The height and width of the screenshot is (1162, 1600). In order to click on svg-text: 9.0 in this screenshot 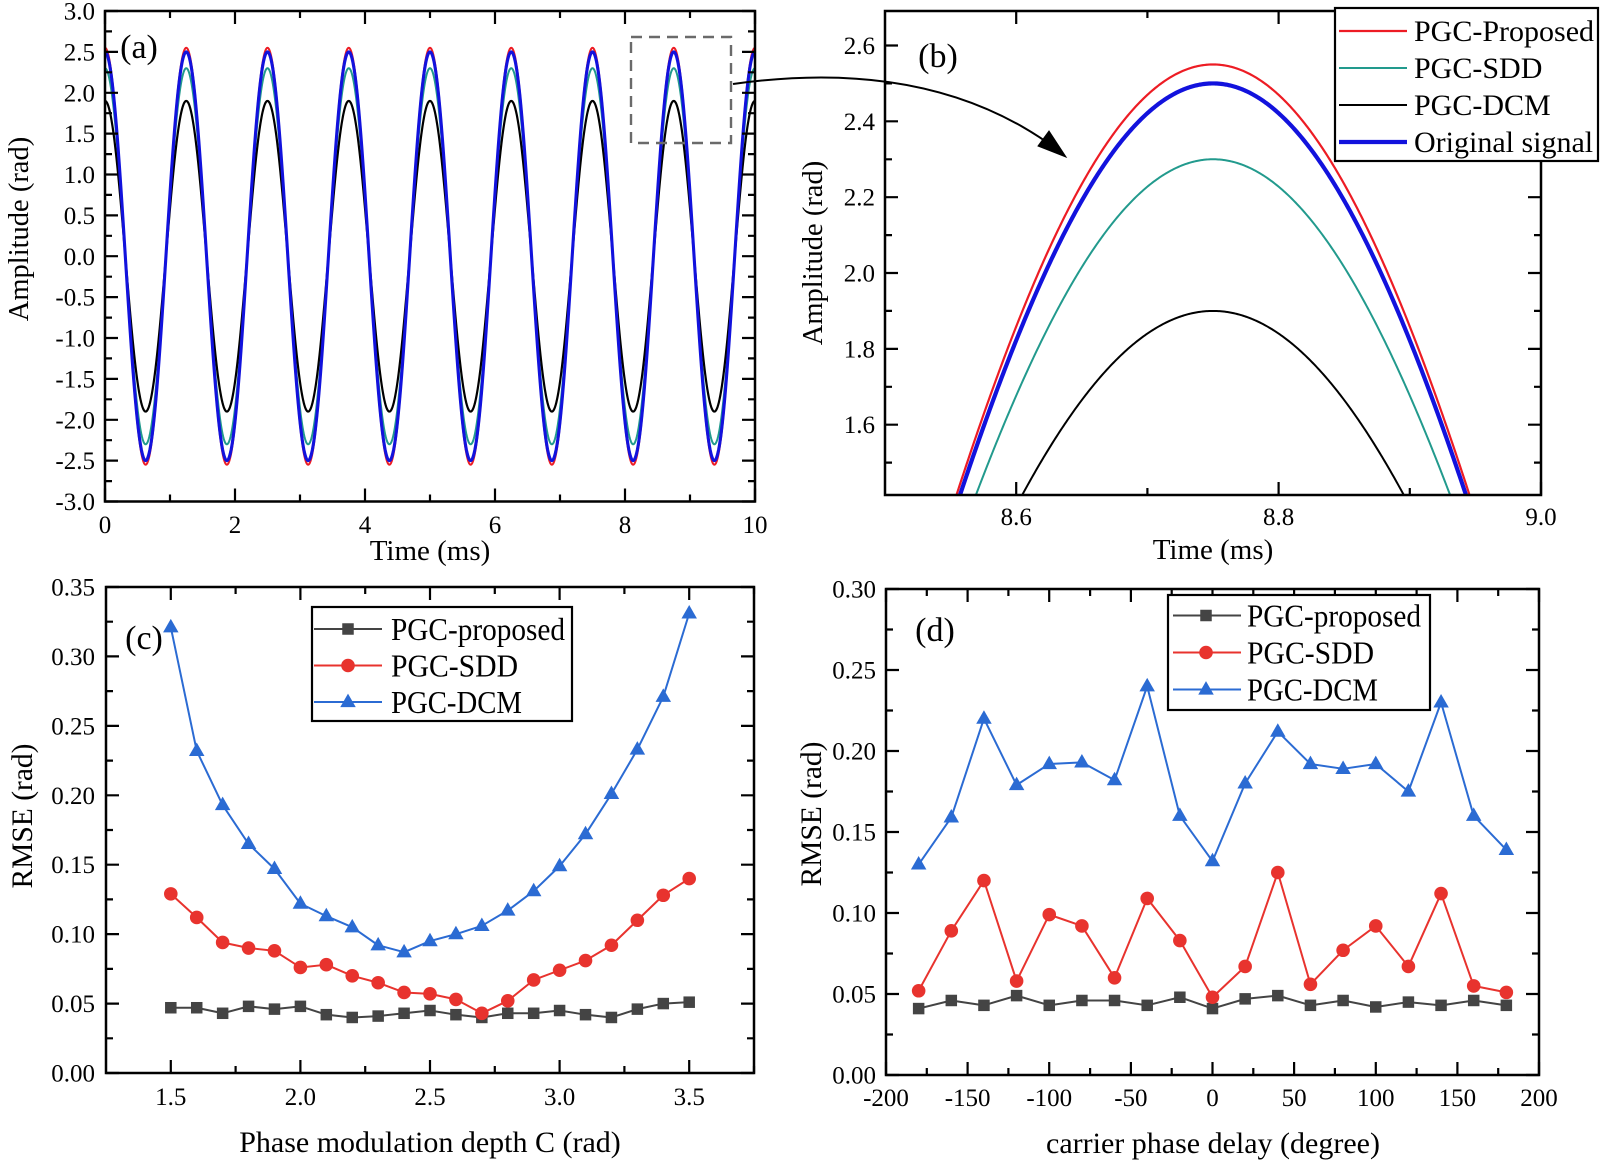, I will do `click(1540, 517)`.